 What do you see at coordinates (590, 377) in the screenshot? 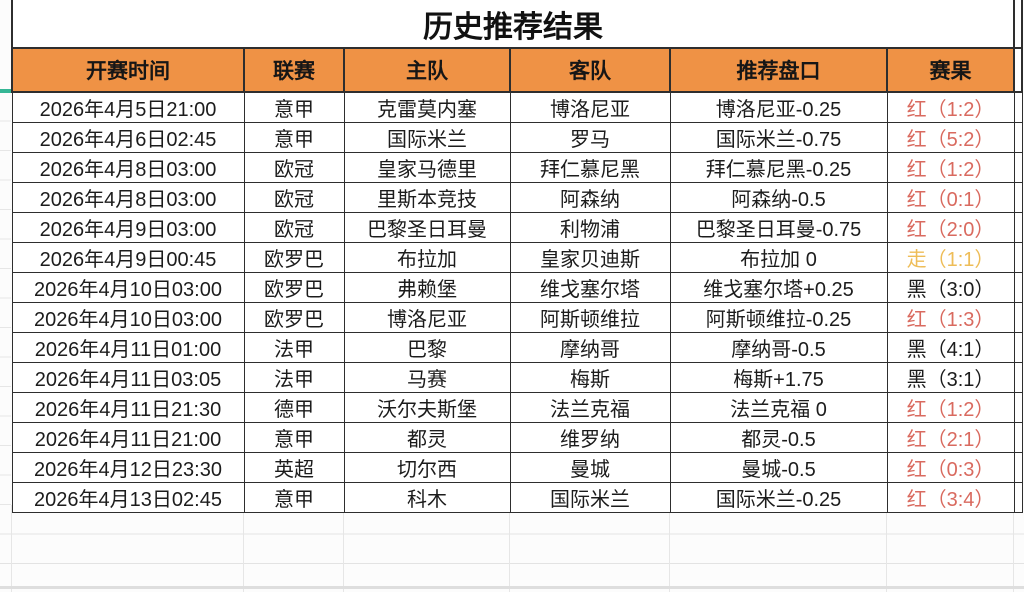
I see `cell-away-team: 梅斯` at bounding box center [590, 377].